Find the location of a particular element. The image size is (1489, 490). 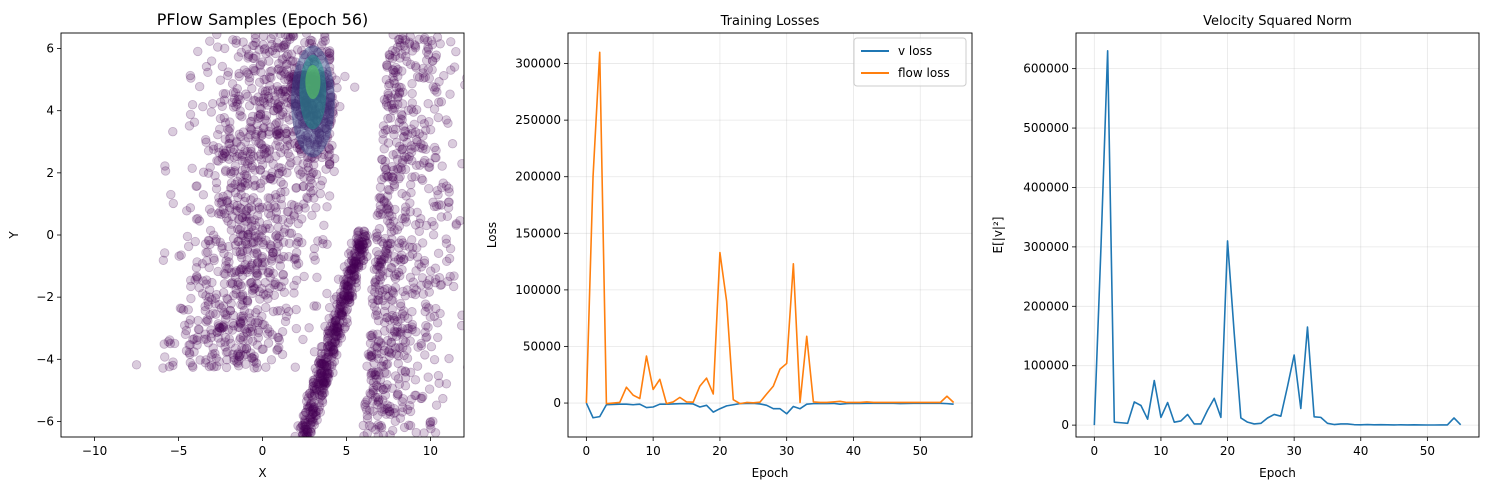

scatter-title: PFlow Samples (Epoch 56) is located at coordinates (263, 19).